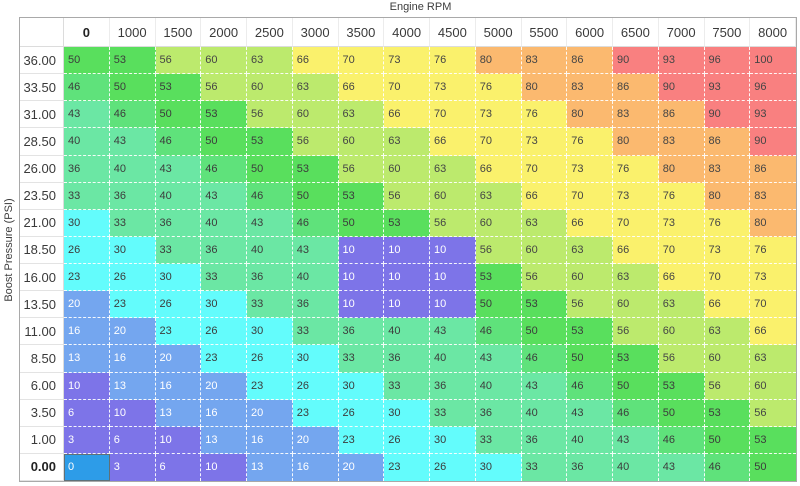  I want to click on table-cell-33.50-5000: 76, so click(498, 88).